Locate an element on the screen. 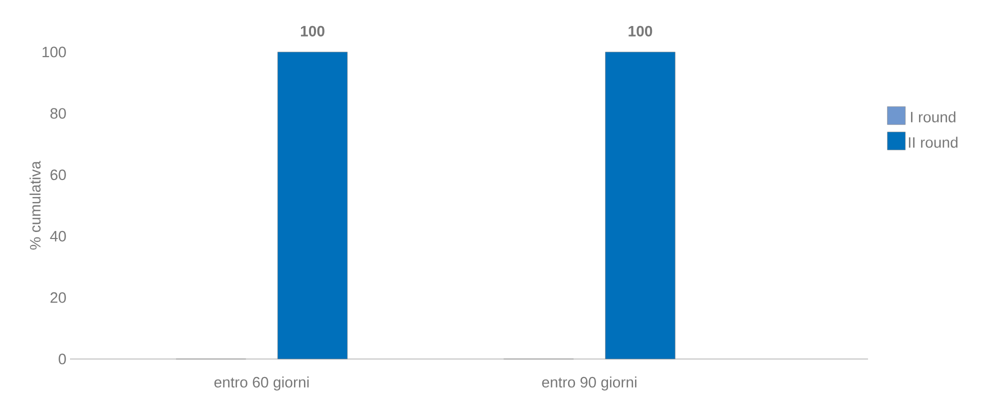 Image resolution: width=982 pixels, height=400 pixels. x-tick-label: entro 60 giorni is located at coordinates (261, 383).